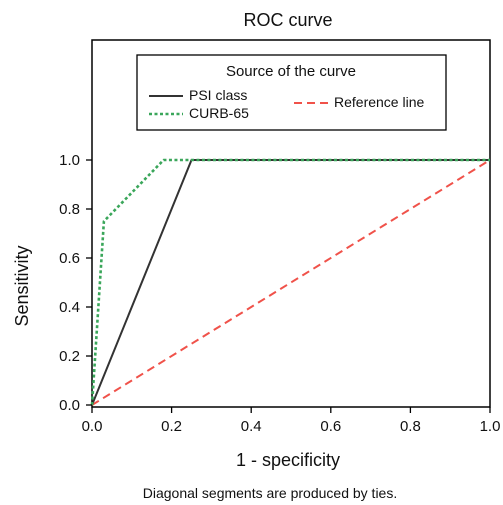 The height and width of the screenshot is (505, 503). Describe the element at coordinates (69, 356) in the screenshot. I see `y-tick-label: 0.2` at that location.